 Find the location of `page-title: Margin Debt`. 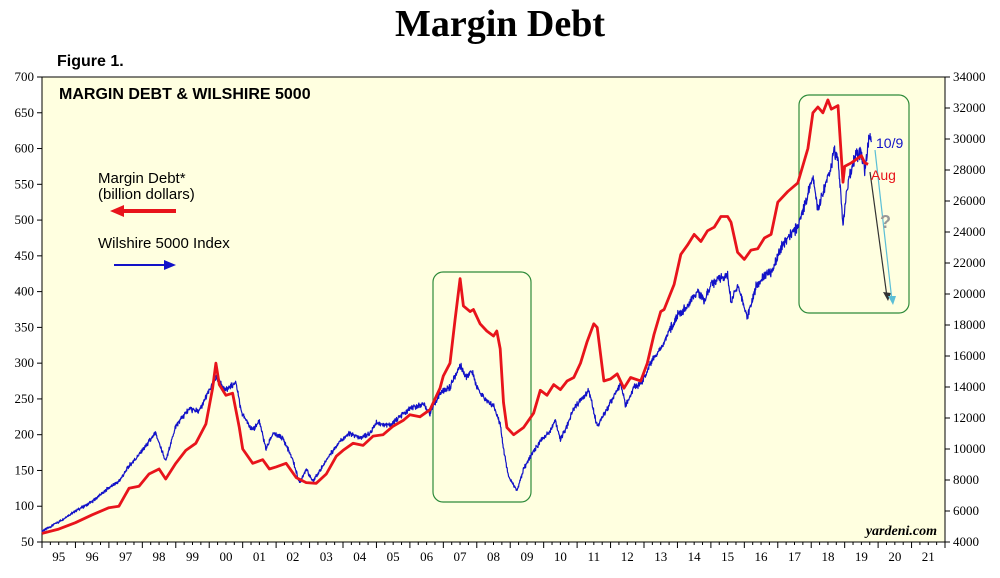

page-title: Margin Debt is located at coordinates (500, 24).